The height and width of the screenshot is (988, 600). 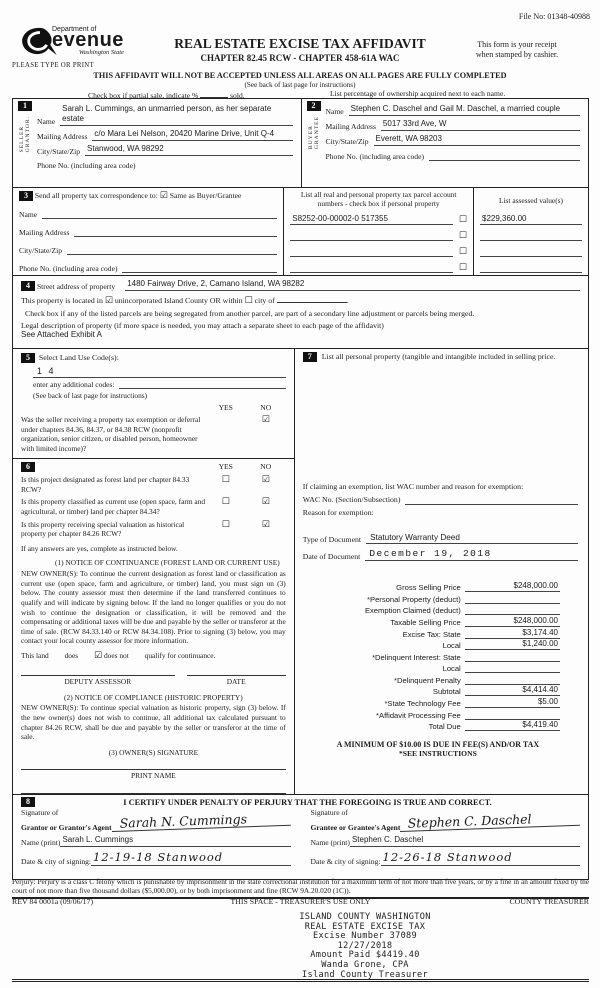 What do you see at coordinates (153, 787) in the screenshot?
I see `print-name-line` at bounding box center [153, 787].